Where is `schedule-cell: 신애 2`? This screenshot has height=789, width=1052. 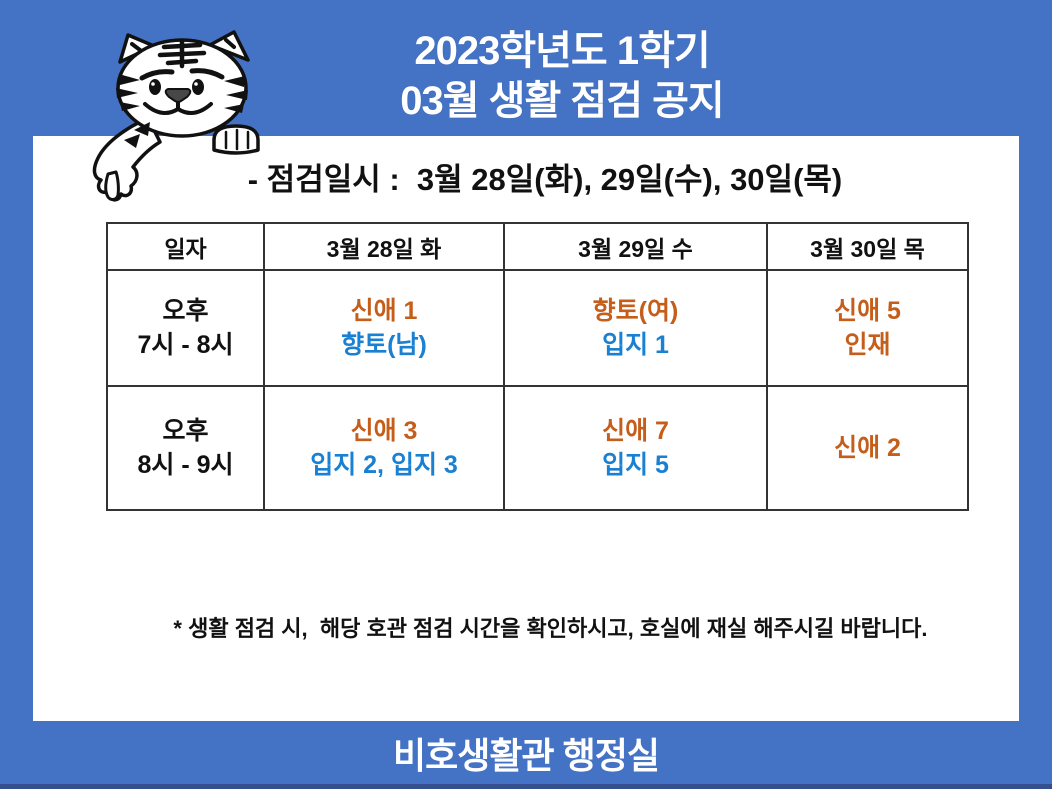
schedule-cell: 신애 2 is located at coordinates (867, 448).